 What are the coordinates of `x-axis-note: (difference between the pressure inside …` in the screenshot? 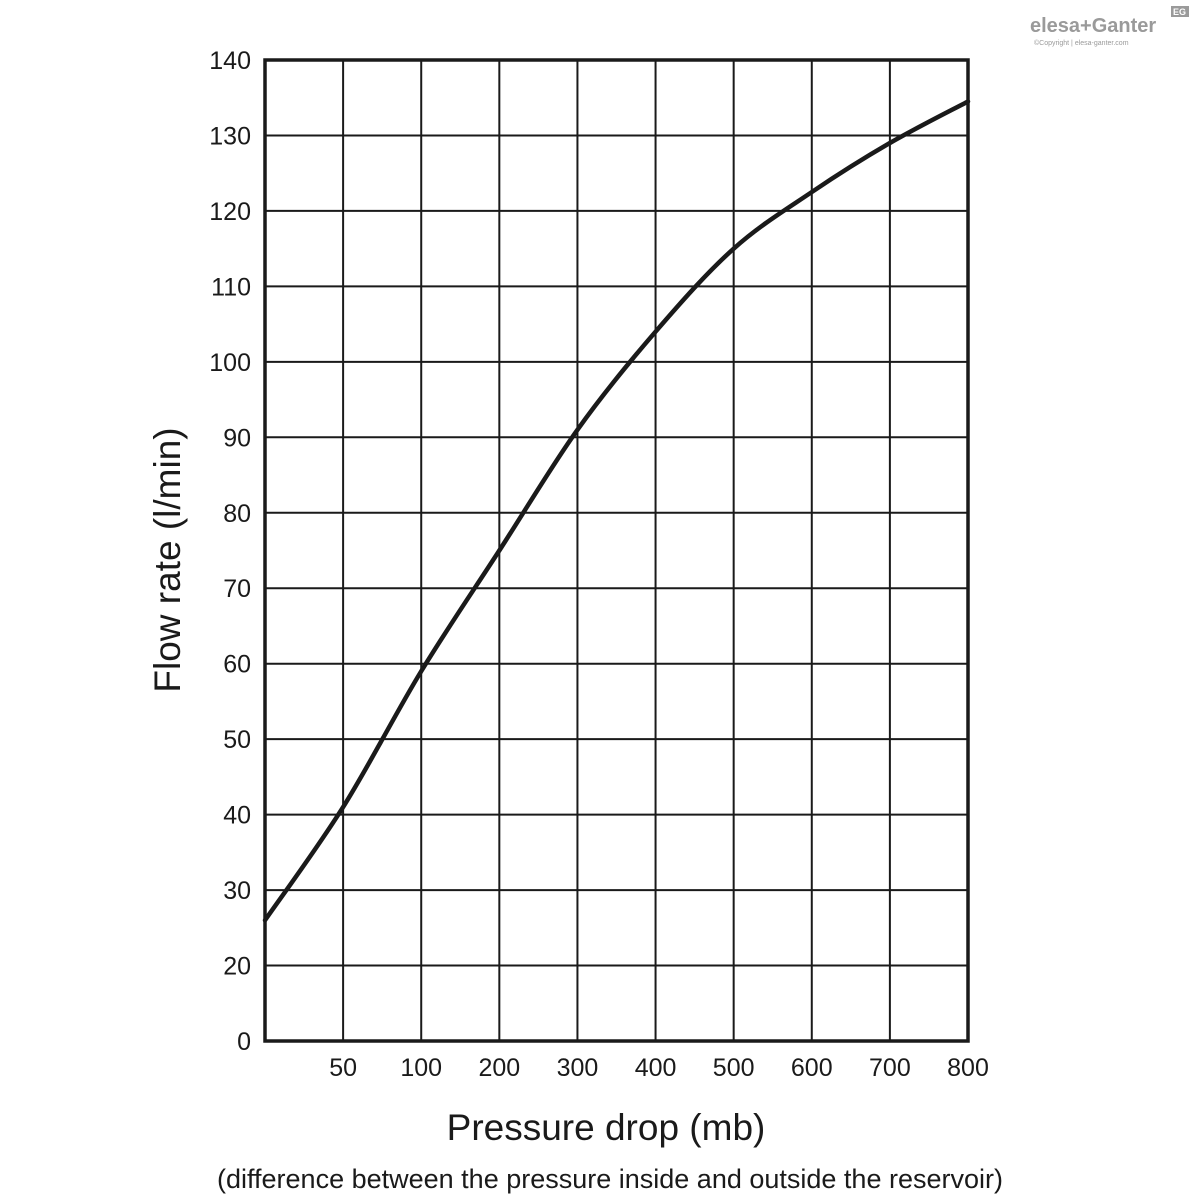 It's located at (610, 1179).